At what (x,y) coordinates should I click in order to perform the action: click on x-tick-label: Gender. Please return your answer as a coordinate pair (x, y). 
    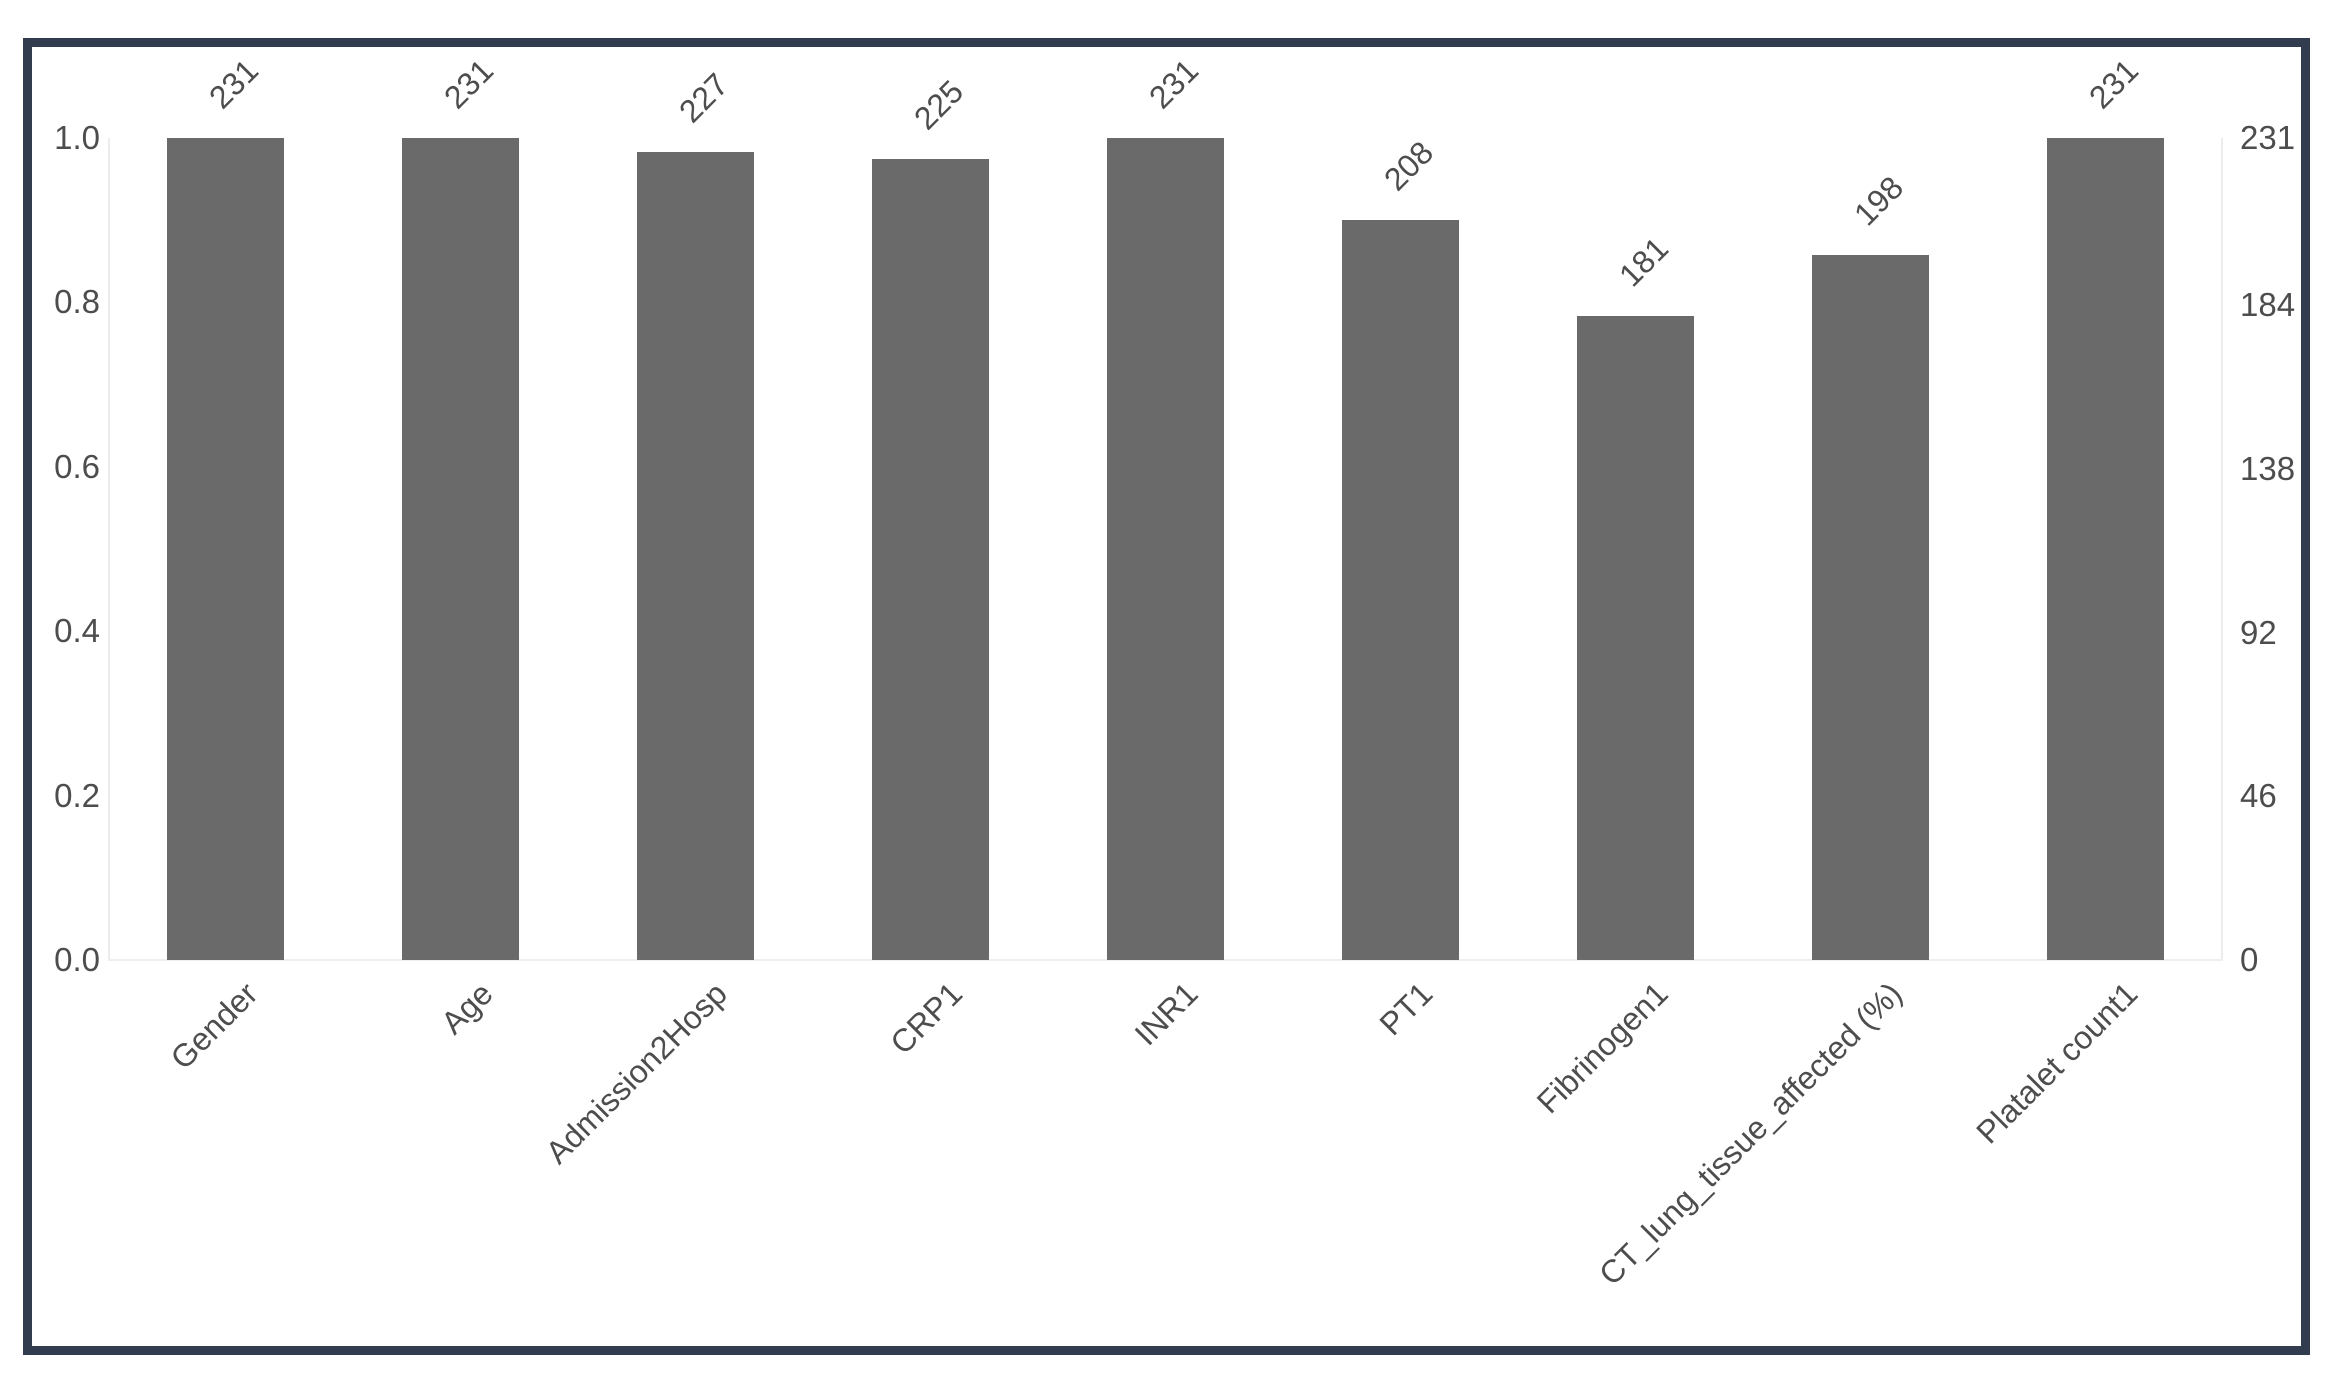
    Looking at the image, I should click on (214, 1026).